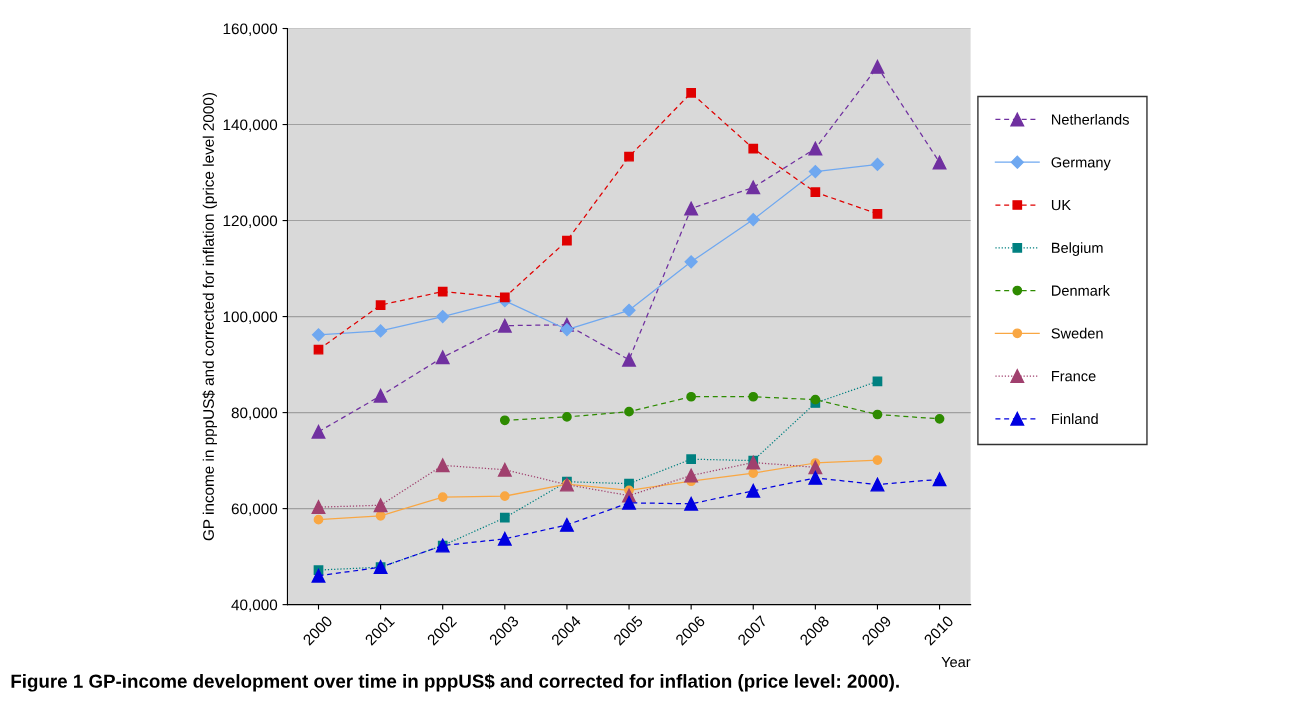 Image resolution: width=1289 pixels, height=713 pixels. I want to click on caption: Figure 1 GP-income development over time in pppUS$ and corrected for inflation (price level: 2000)., so click(455, 682).